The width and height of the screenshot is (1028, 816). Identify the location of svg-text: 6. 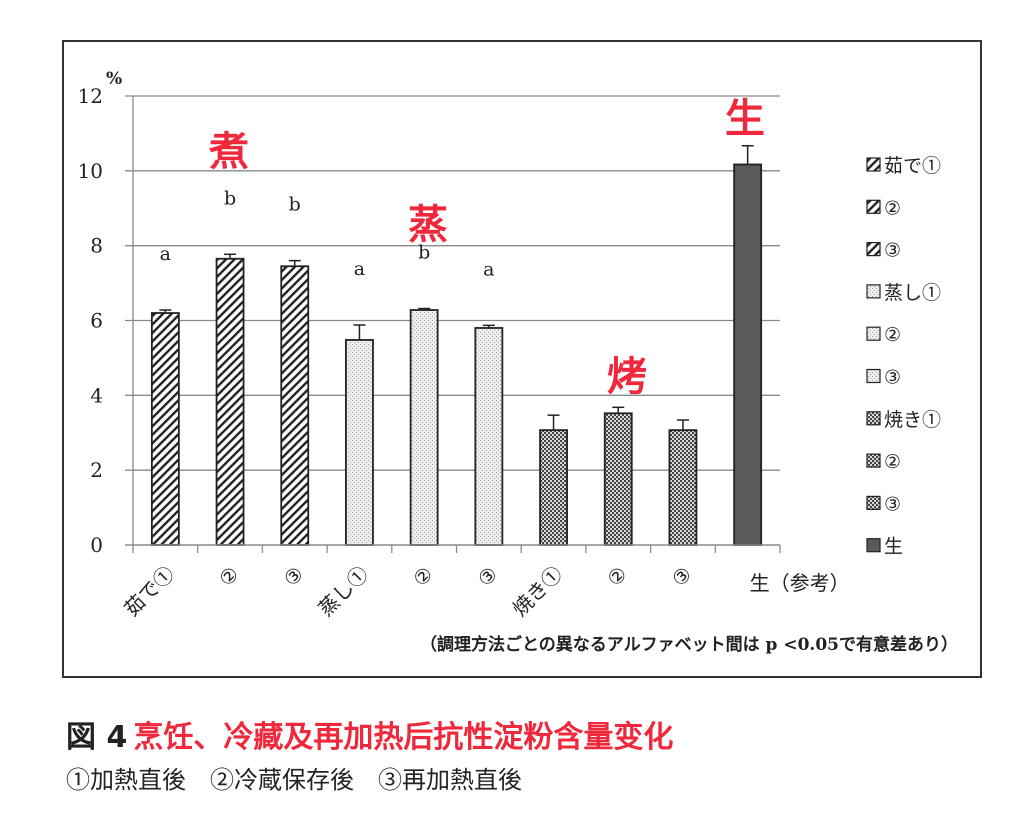
(96, 321).